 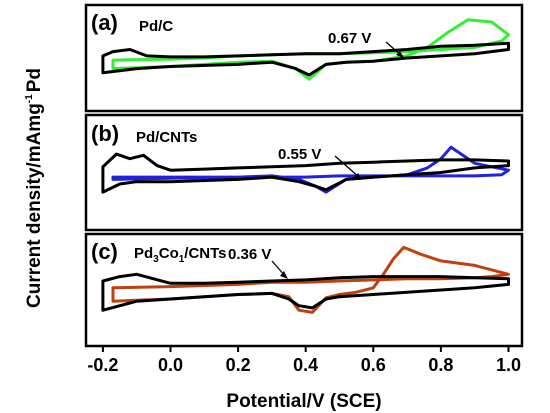 I want to click on panel-c-sample-label: Pd3Co1/CNTs, so click(x=180, y=255).